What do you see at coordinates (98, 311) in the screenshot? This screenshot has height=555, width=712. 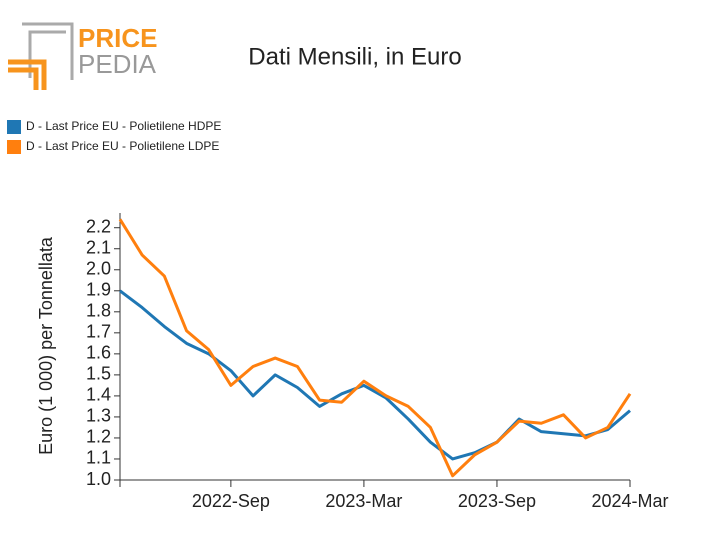 I see `y-tick-label: 1.8` at bounding box center [98, 311].